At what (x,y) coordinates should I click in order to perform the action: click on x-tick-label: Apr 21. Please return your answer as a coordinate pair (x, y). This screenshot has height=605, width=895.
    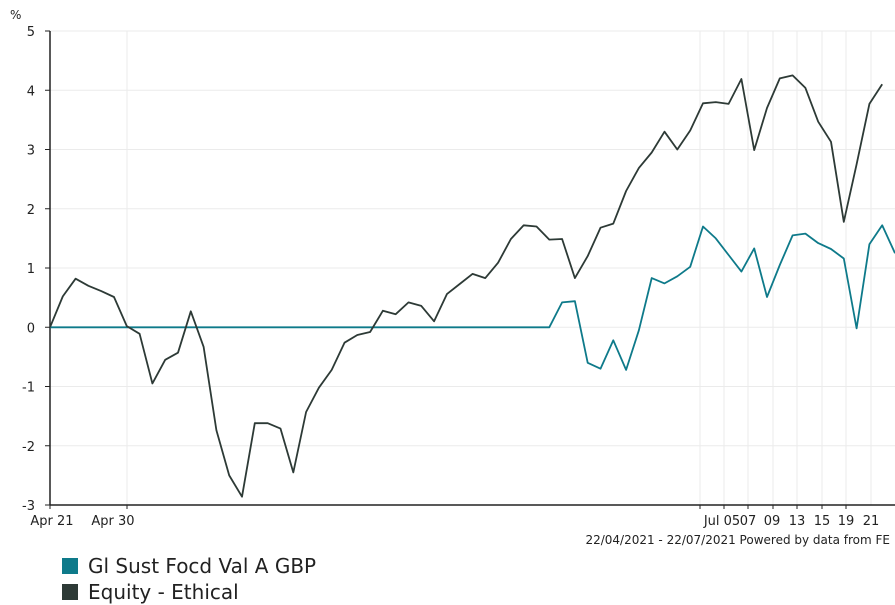
    Looking at the image, I should click on (51, 521).